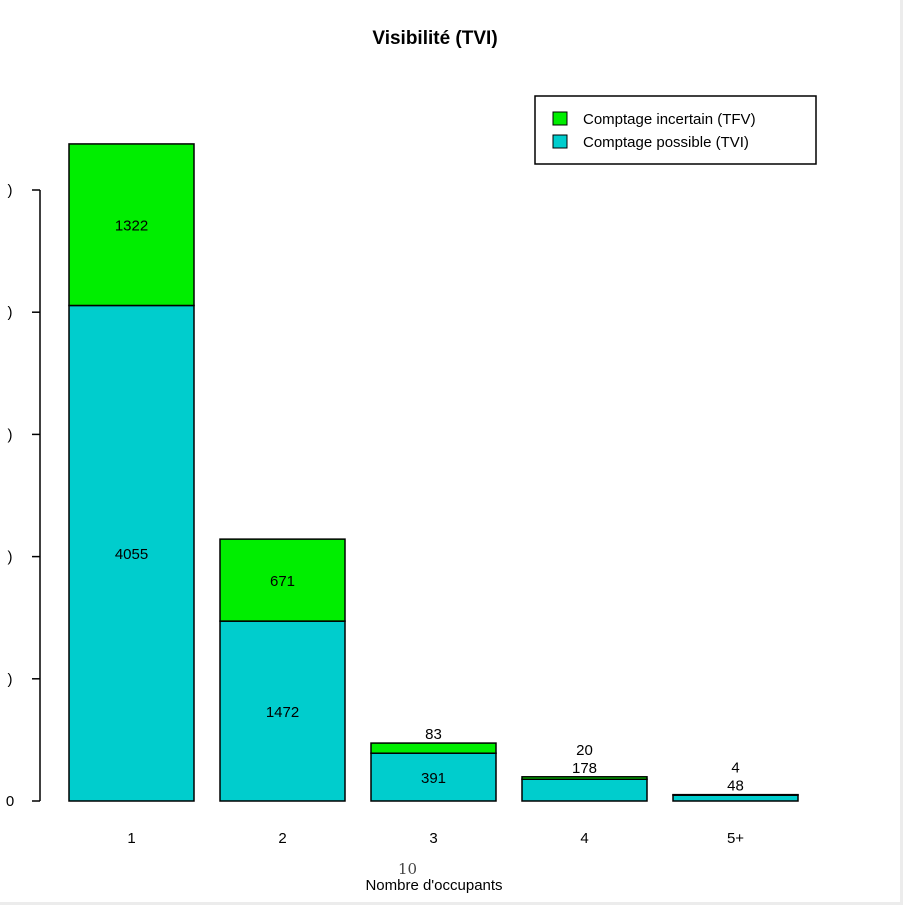 This screenshot has height=905, width=903. What do you see at coordinates (434, 38) in the screenshot?
I see `chart-title: Visibilité (TVI)` at bounding box center [434, 38].